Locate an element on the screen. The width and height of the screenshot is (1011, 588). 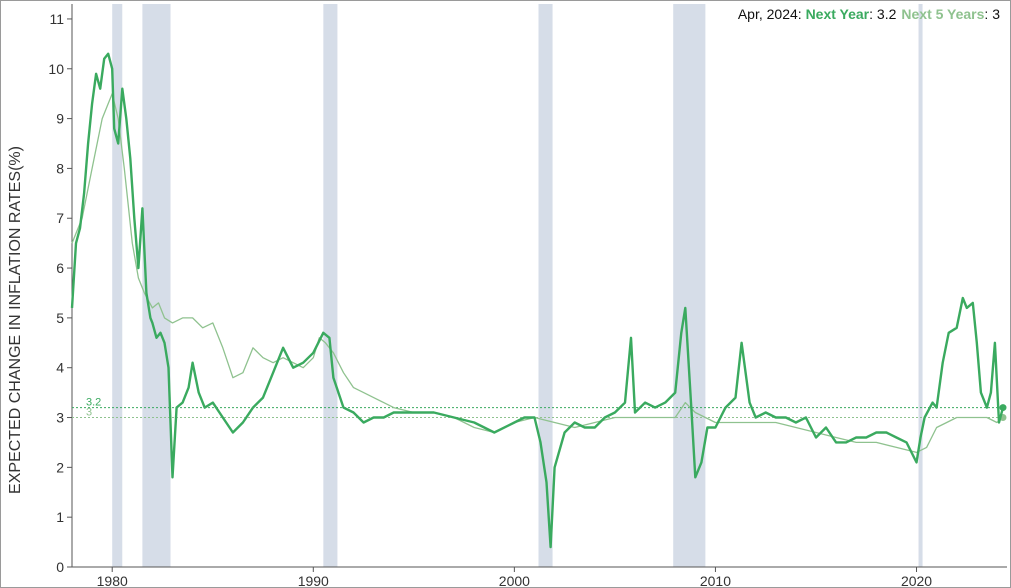
legend-series1-value: 3.2 is located at coordinates (887, 14).